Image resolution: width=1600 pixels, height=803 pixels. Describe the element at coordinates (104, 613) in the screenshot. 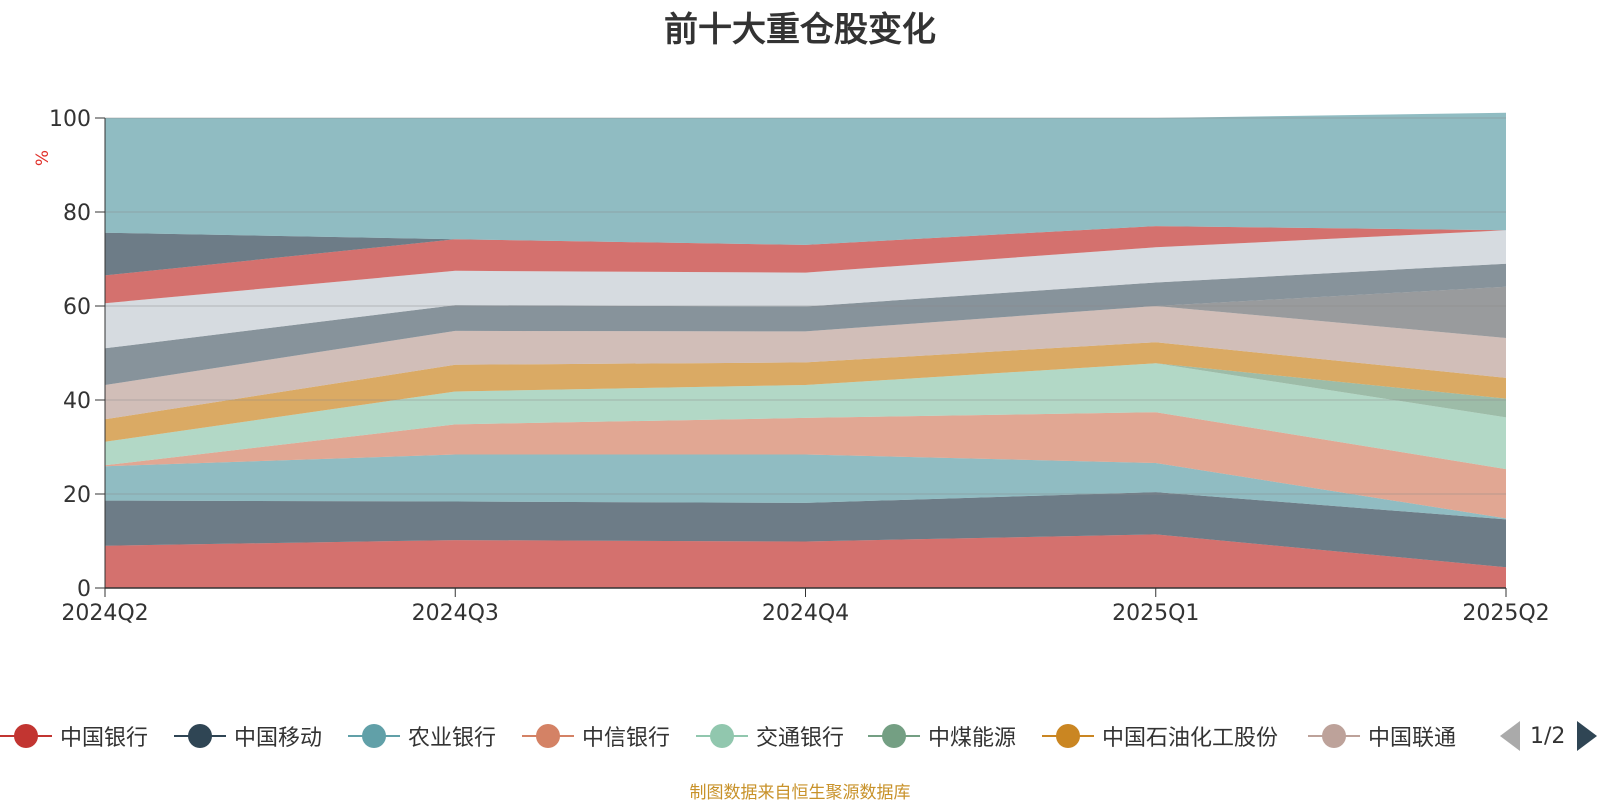

I see `x-tick-label: 2024Q2` at that location.